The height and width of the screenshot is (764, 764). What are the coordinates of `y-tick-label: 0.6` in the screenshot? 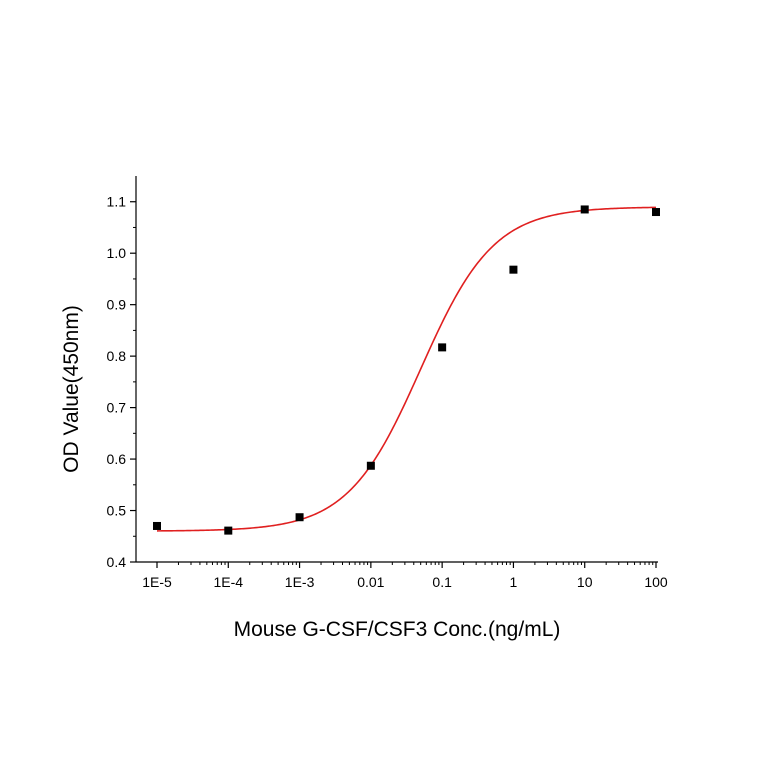 It's located at (117, 459).